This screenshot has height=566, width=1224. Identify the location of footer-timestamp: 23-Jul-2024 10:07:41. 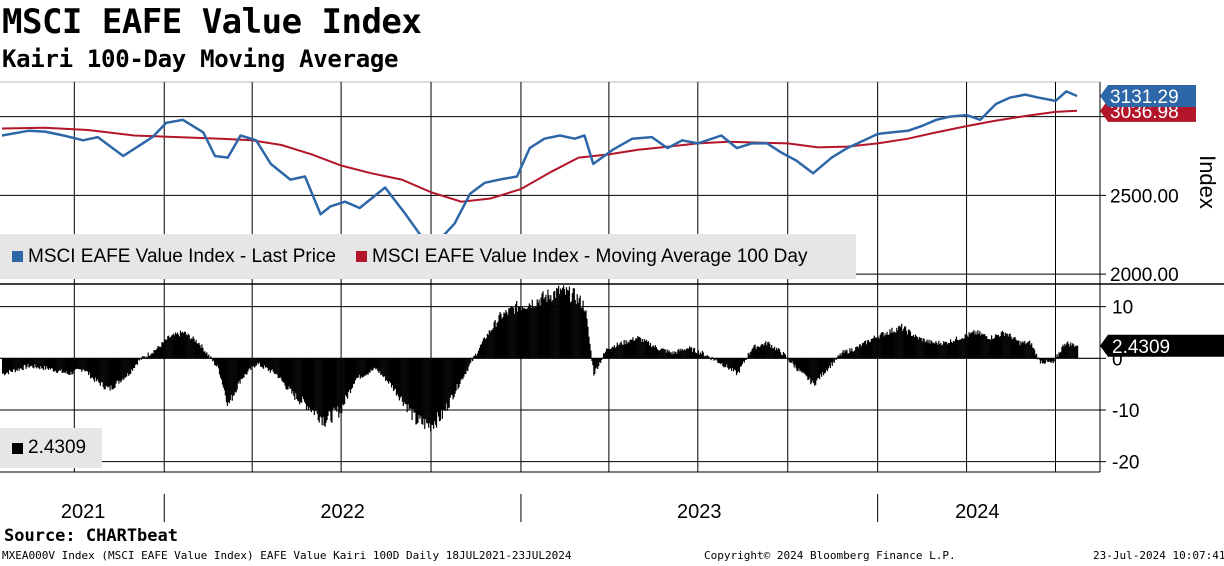
(1158, 555).